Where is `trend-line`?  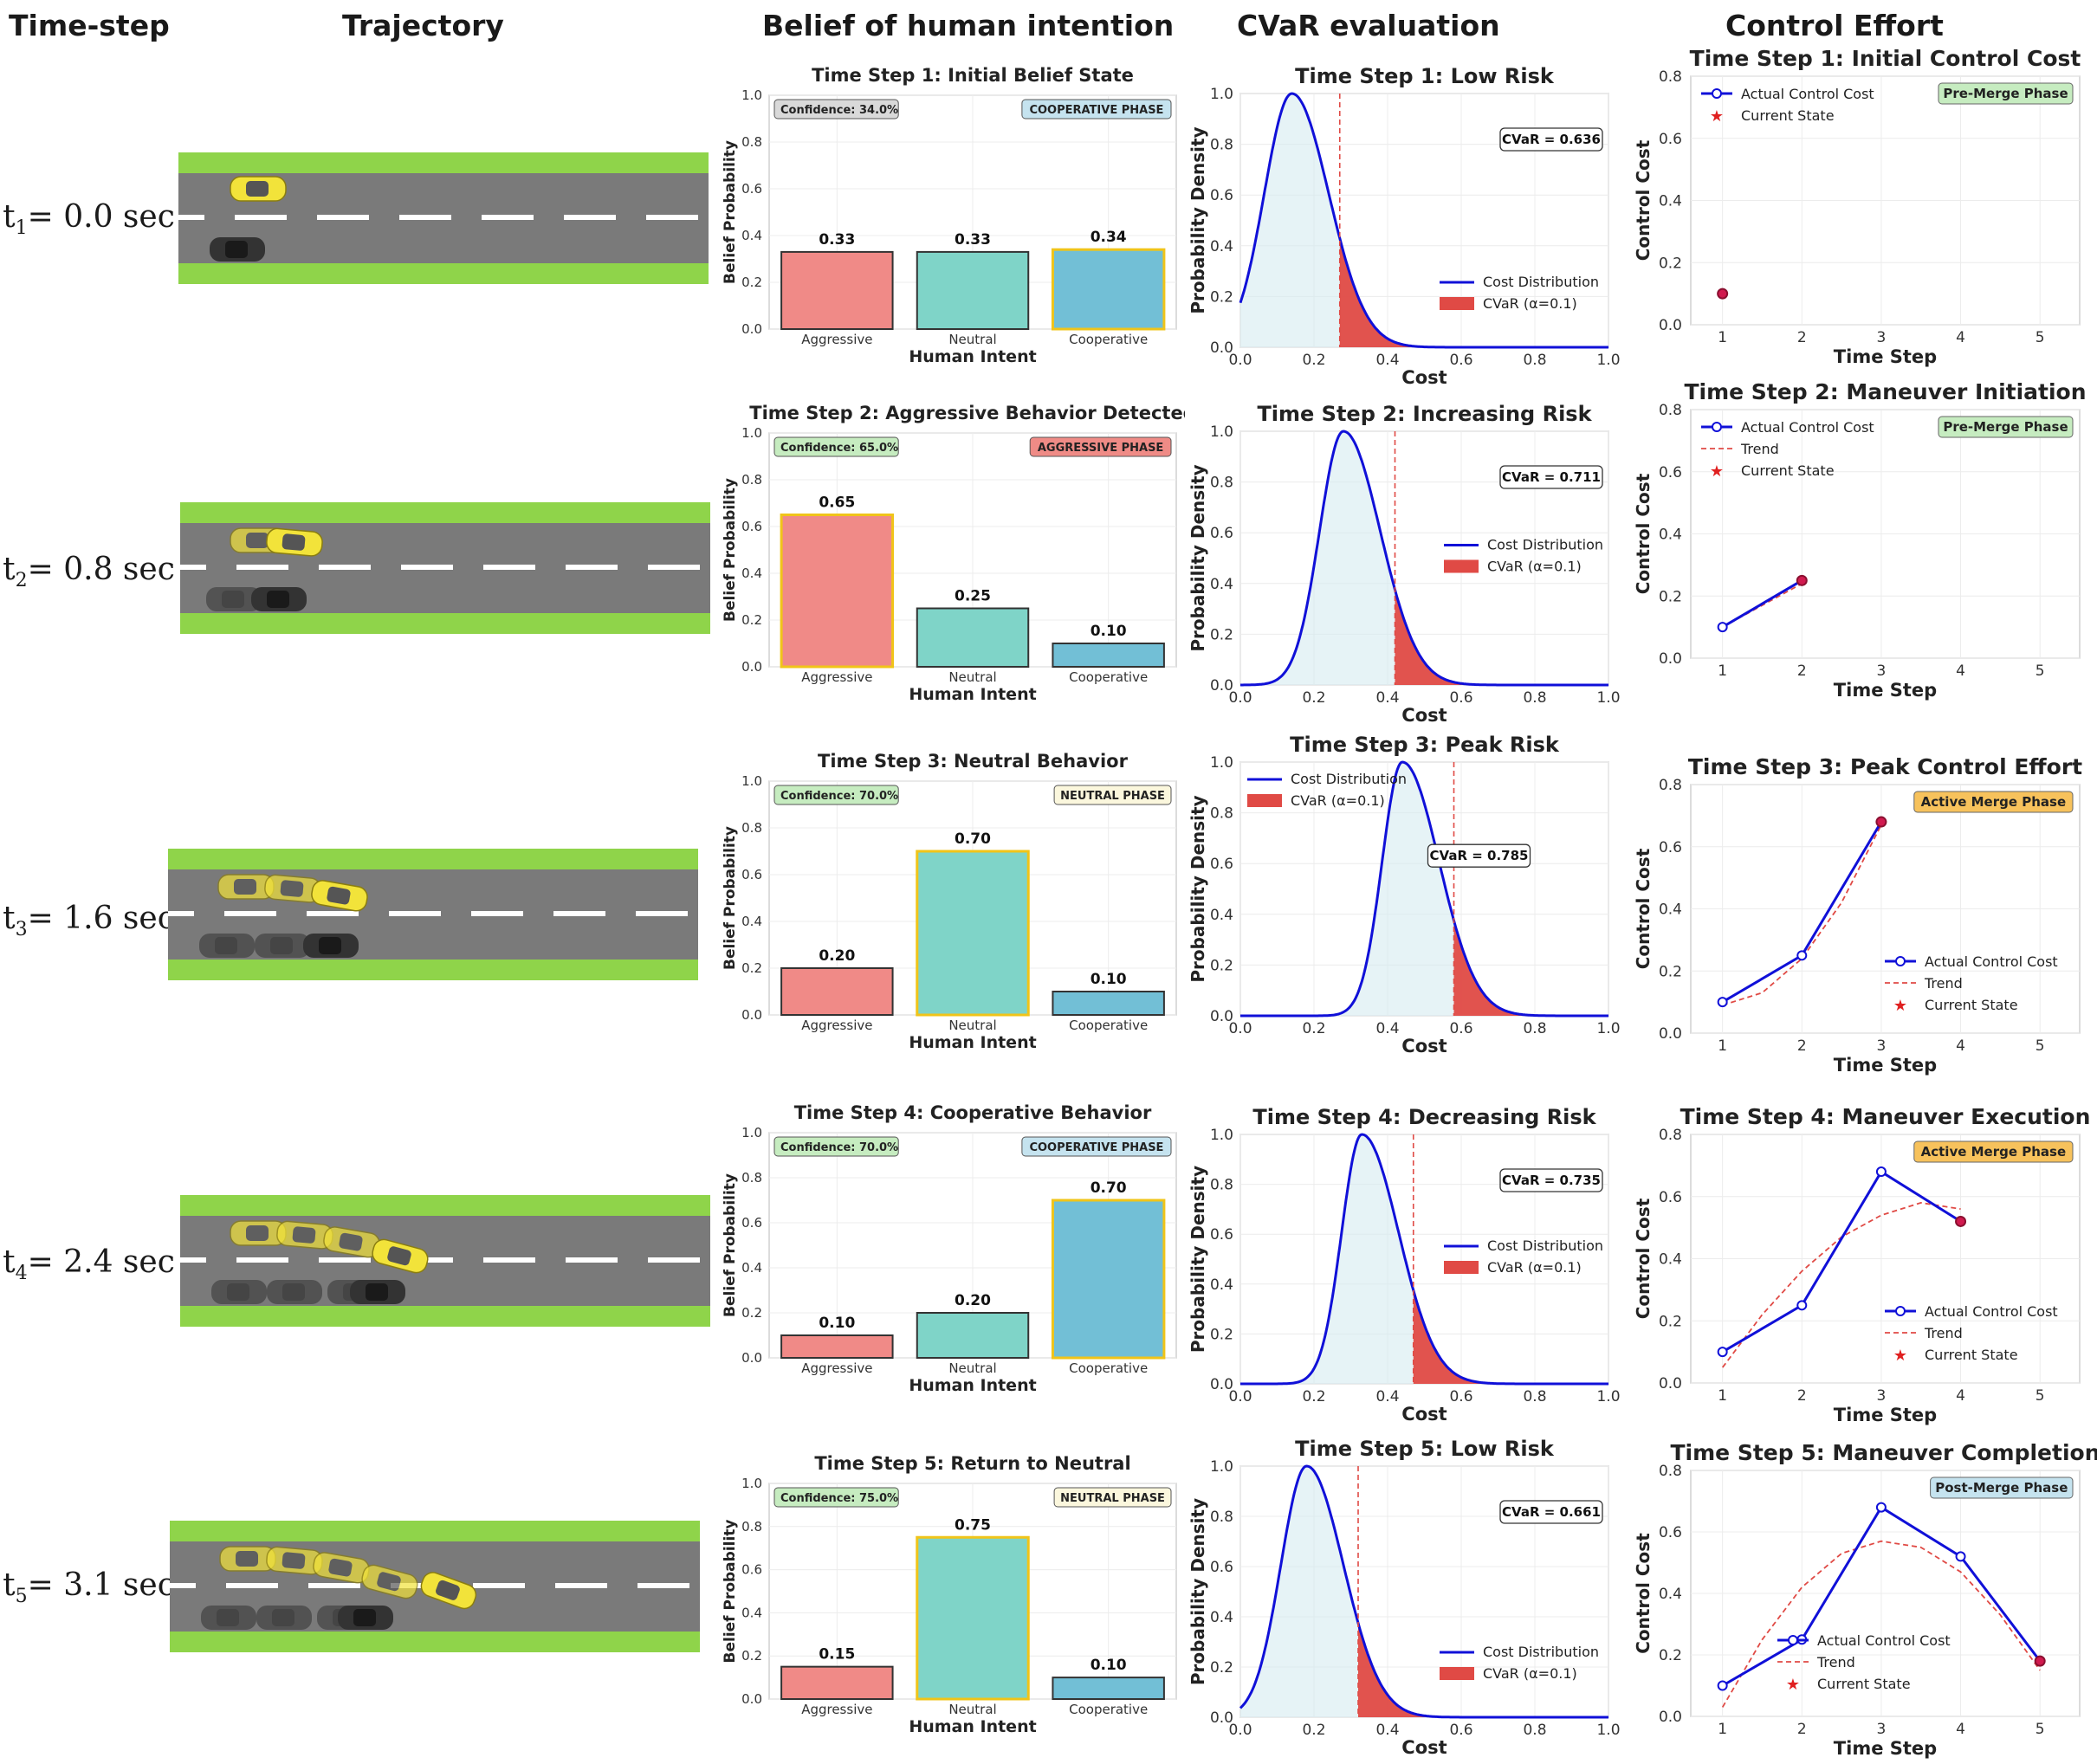
trend-line is located at coordinates (1881, 1624).